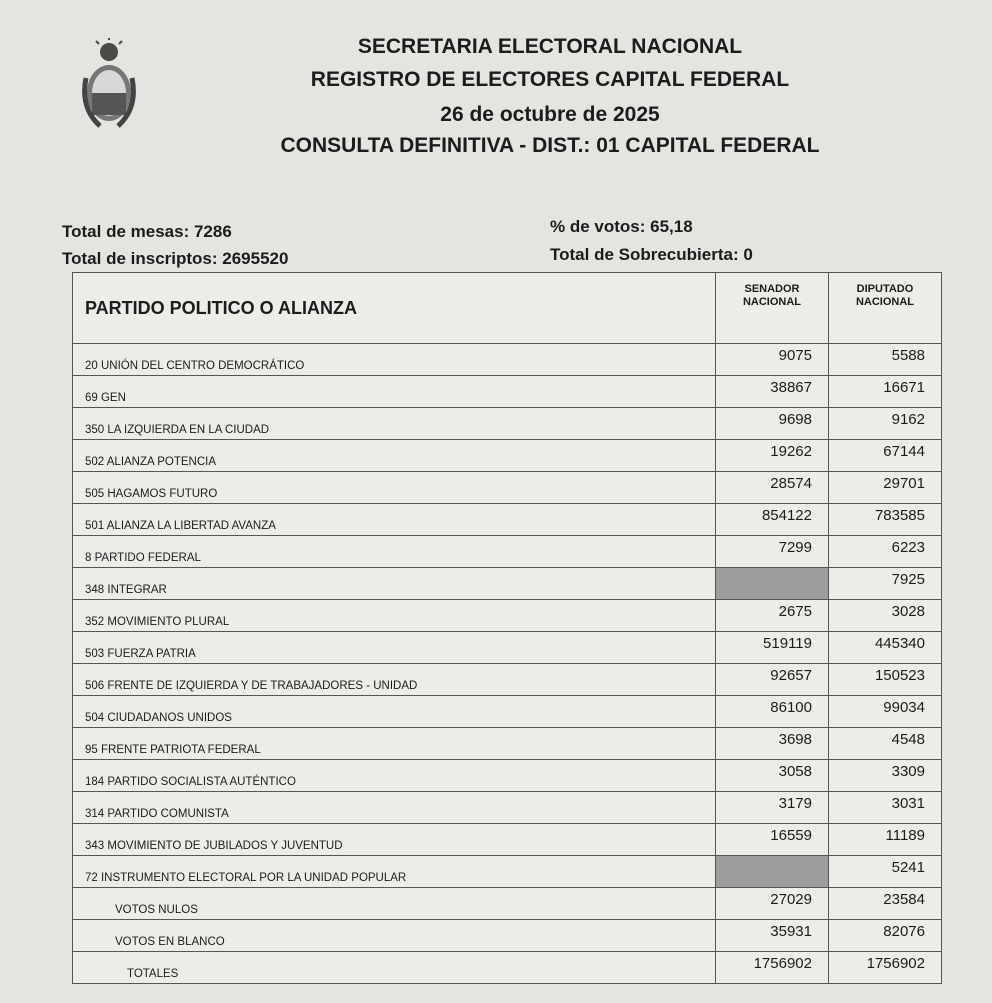  Describe the element at coordinates (394, 903) in the screenshot. I see `party-name: VOTOS NULOS` at that location.